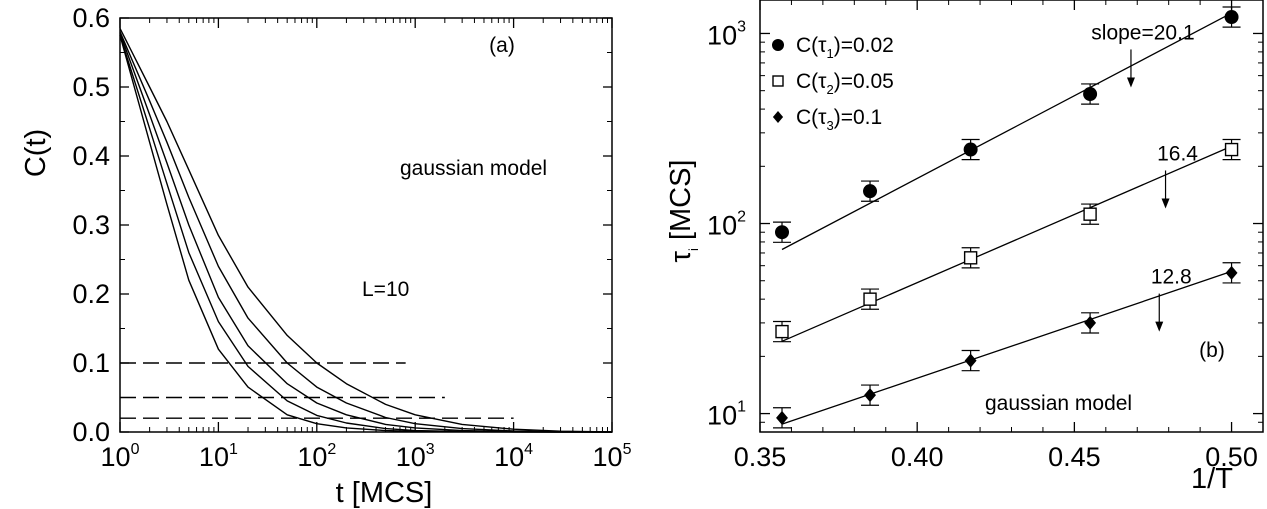 This screenshot has width=1267, height=509. I want to click on slope-label: 16.4, so click(1177, 153).